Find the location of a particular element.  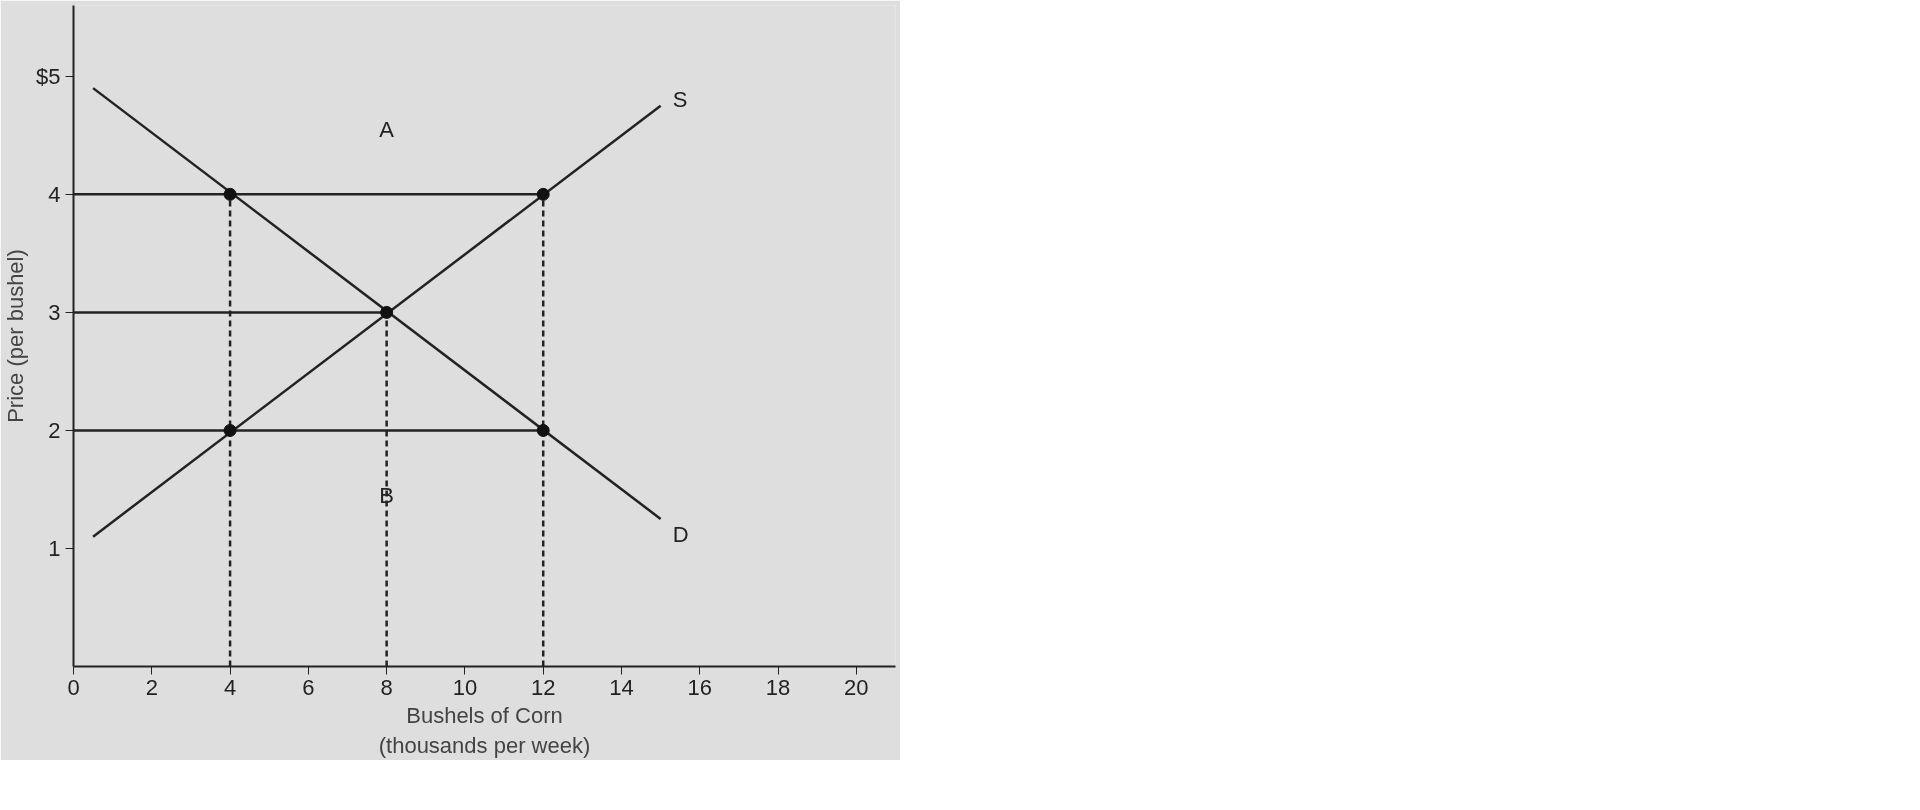

x-tick-label: 12 is located at coordinates (543, 687).